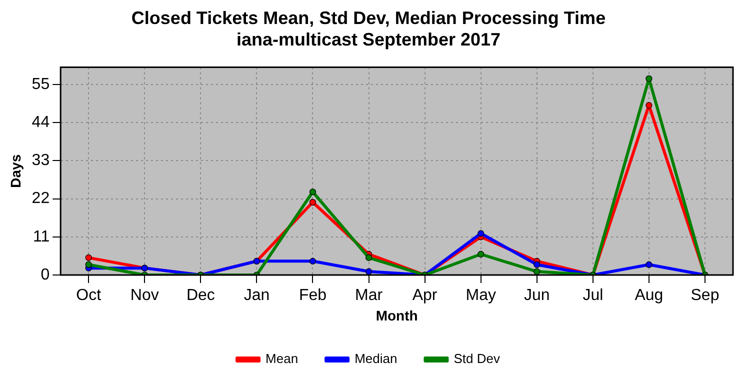 Image resolution: width=741 pixels, height=378 pixels. Describe the element at coordinates (481, 295) in the screenshot. I see `x-tick-label: May` at that location.